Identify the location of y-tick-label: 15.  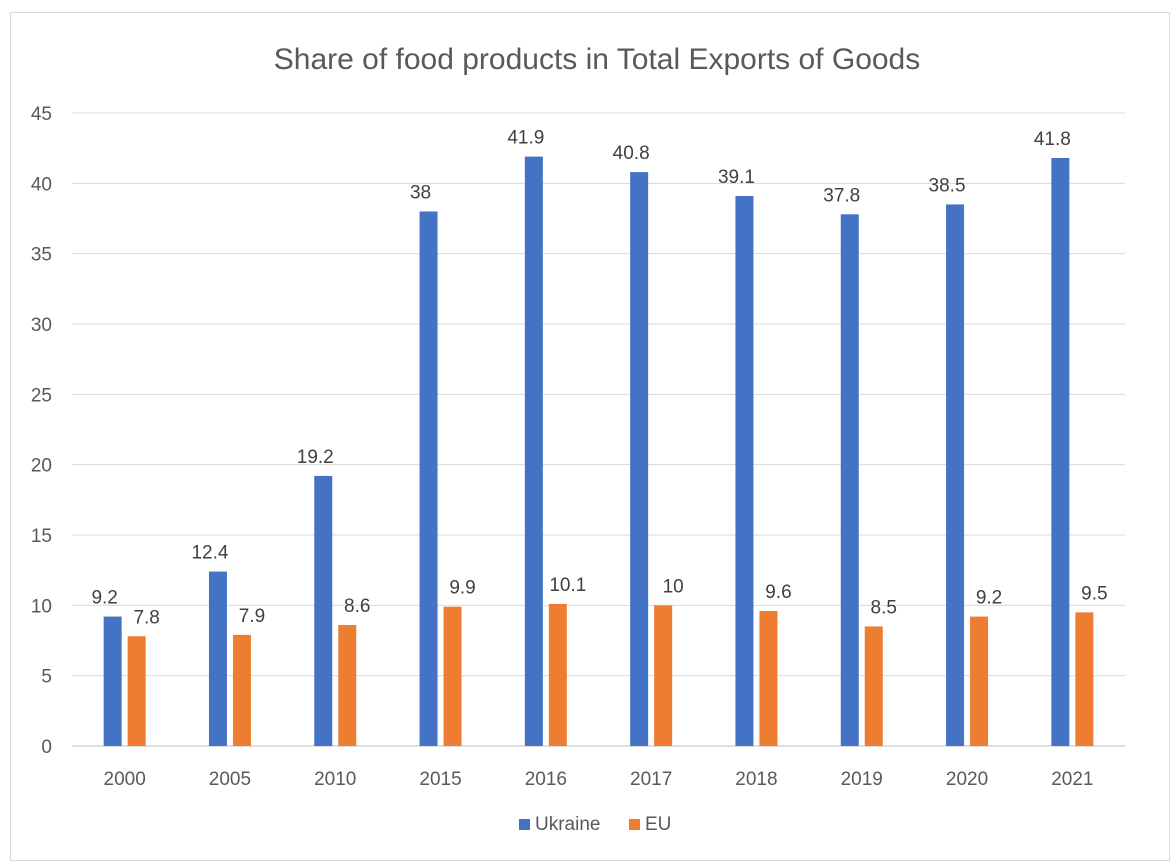
(41, 536).